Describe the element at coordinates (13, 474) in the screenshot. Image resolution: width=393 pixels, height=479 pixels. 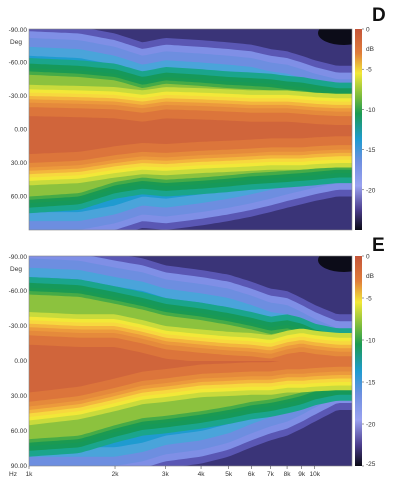
I see `x-axis-label: Hz` at that location.